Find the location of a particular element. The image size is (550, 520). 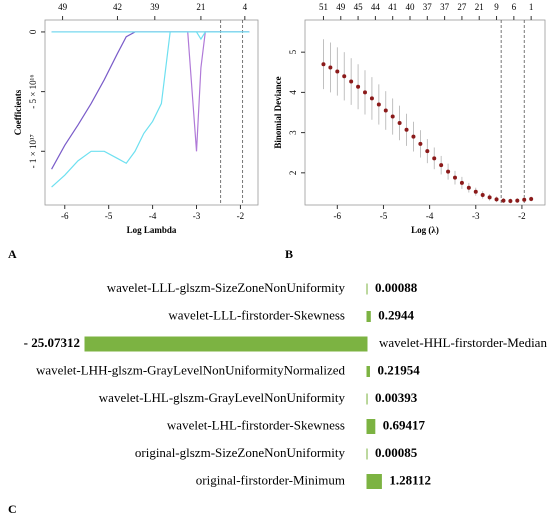

top-tick-label: 9 is located at coordinates (496, 7).